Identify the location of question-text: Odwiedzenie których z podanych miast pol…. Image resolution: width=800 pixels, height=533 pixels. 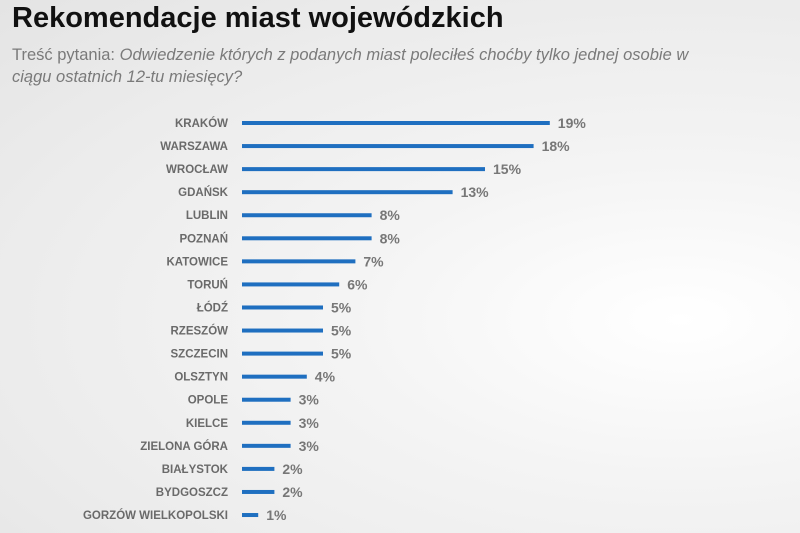
(350, 66).